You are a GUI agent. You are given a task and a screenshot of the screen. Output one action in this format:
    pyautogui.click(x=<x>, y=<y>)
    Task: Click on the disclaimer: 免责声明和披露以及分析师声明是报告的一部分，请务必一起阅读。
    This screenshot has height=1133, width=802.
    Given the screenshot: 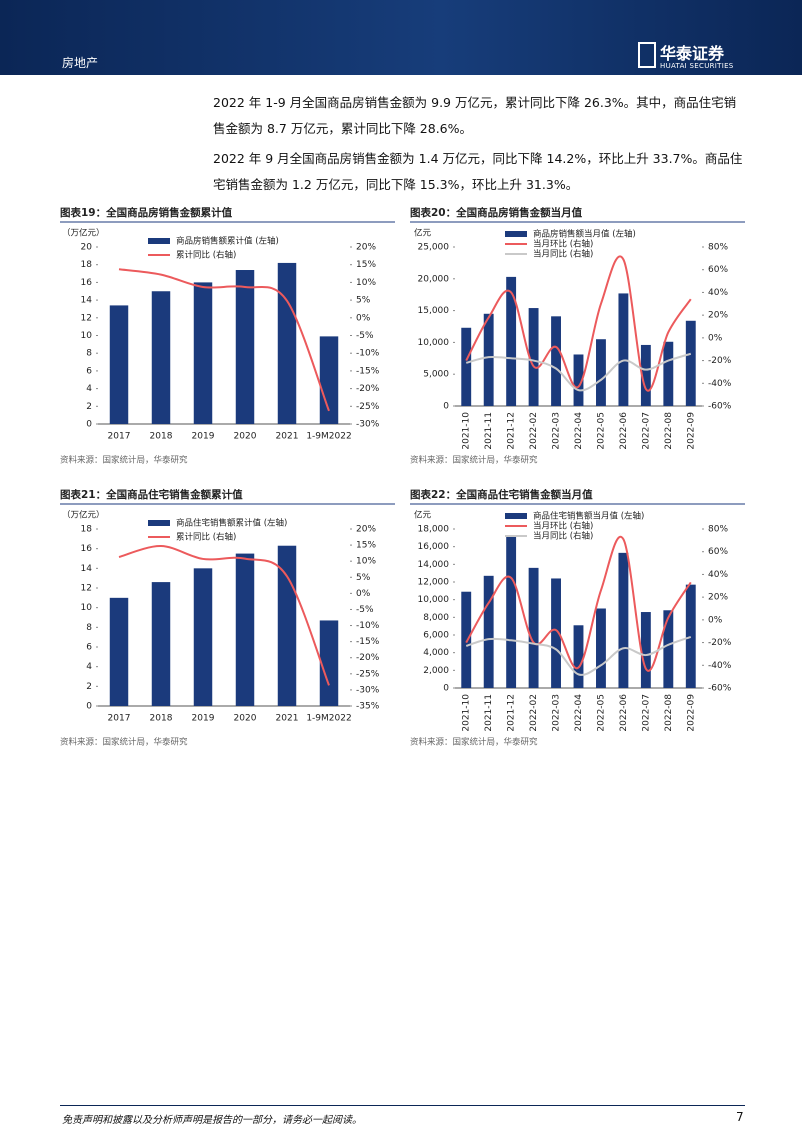 What is the action you would take?
    pyautogui.click(x=212, y=1120)
    